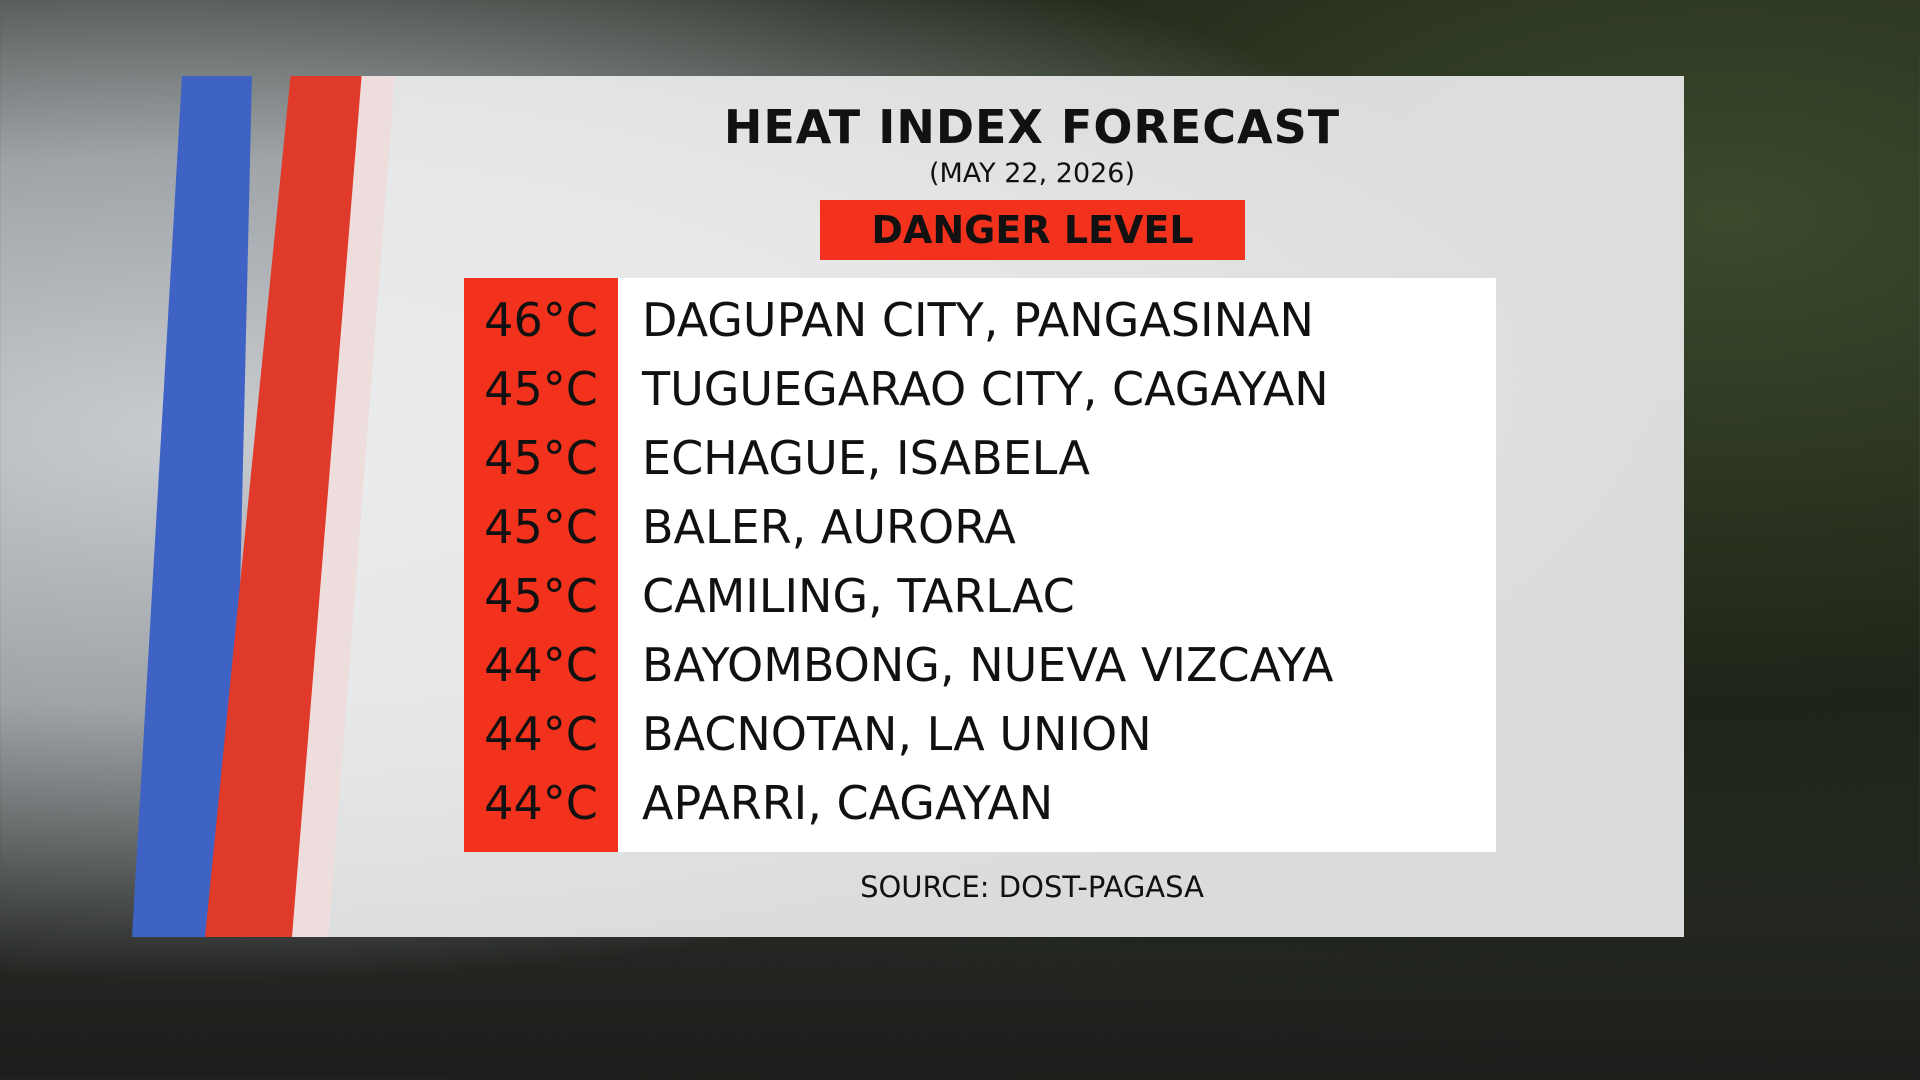 This screenshot has width=1920, height=1080. Describe the element at coordinates (829, 527) in the screenshot. I see `location: BALER, AURORA` at that location.